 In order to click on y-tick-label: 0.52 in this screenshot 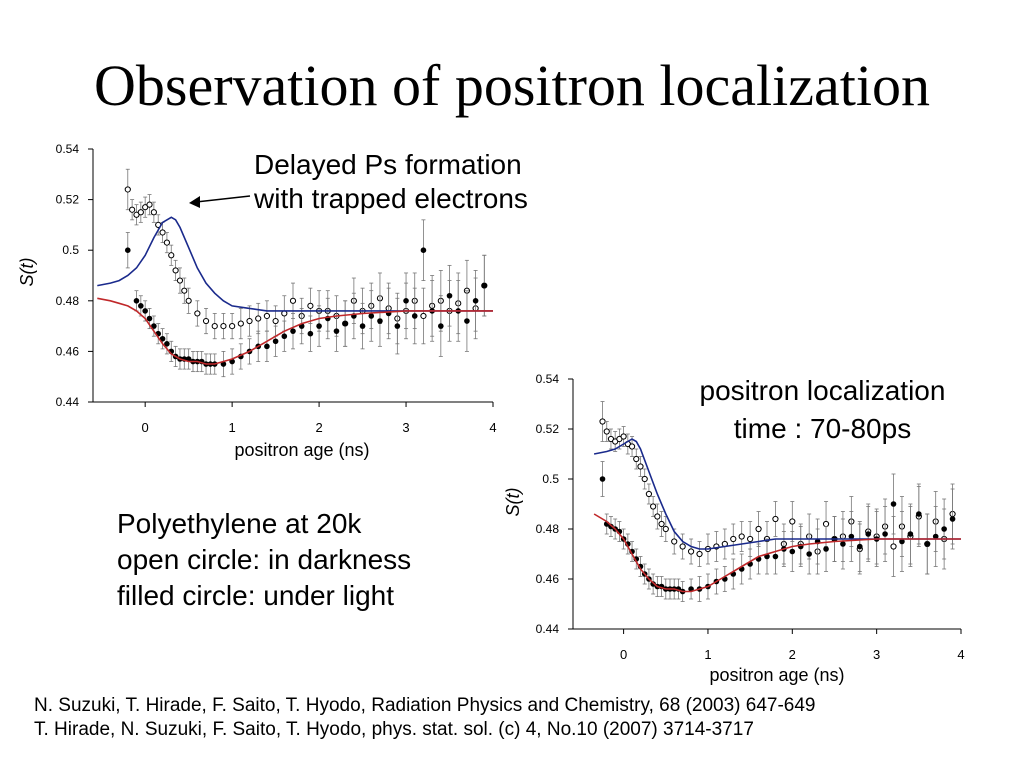, I will do `click(548, 429)`.